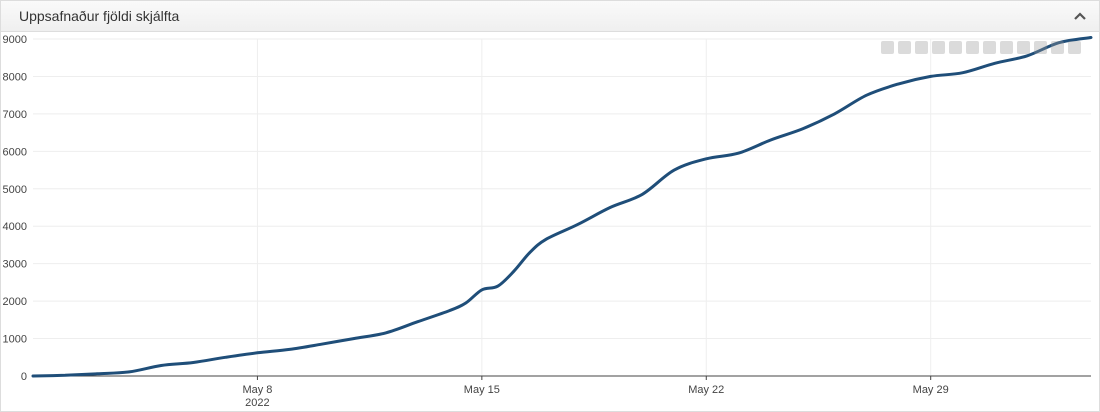 The width and height of the screenshot is (1100, 412). Describe the element at coordinates (955, 47) in the screenshot. I see `zoom-in-icon` at that location.